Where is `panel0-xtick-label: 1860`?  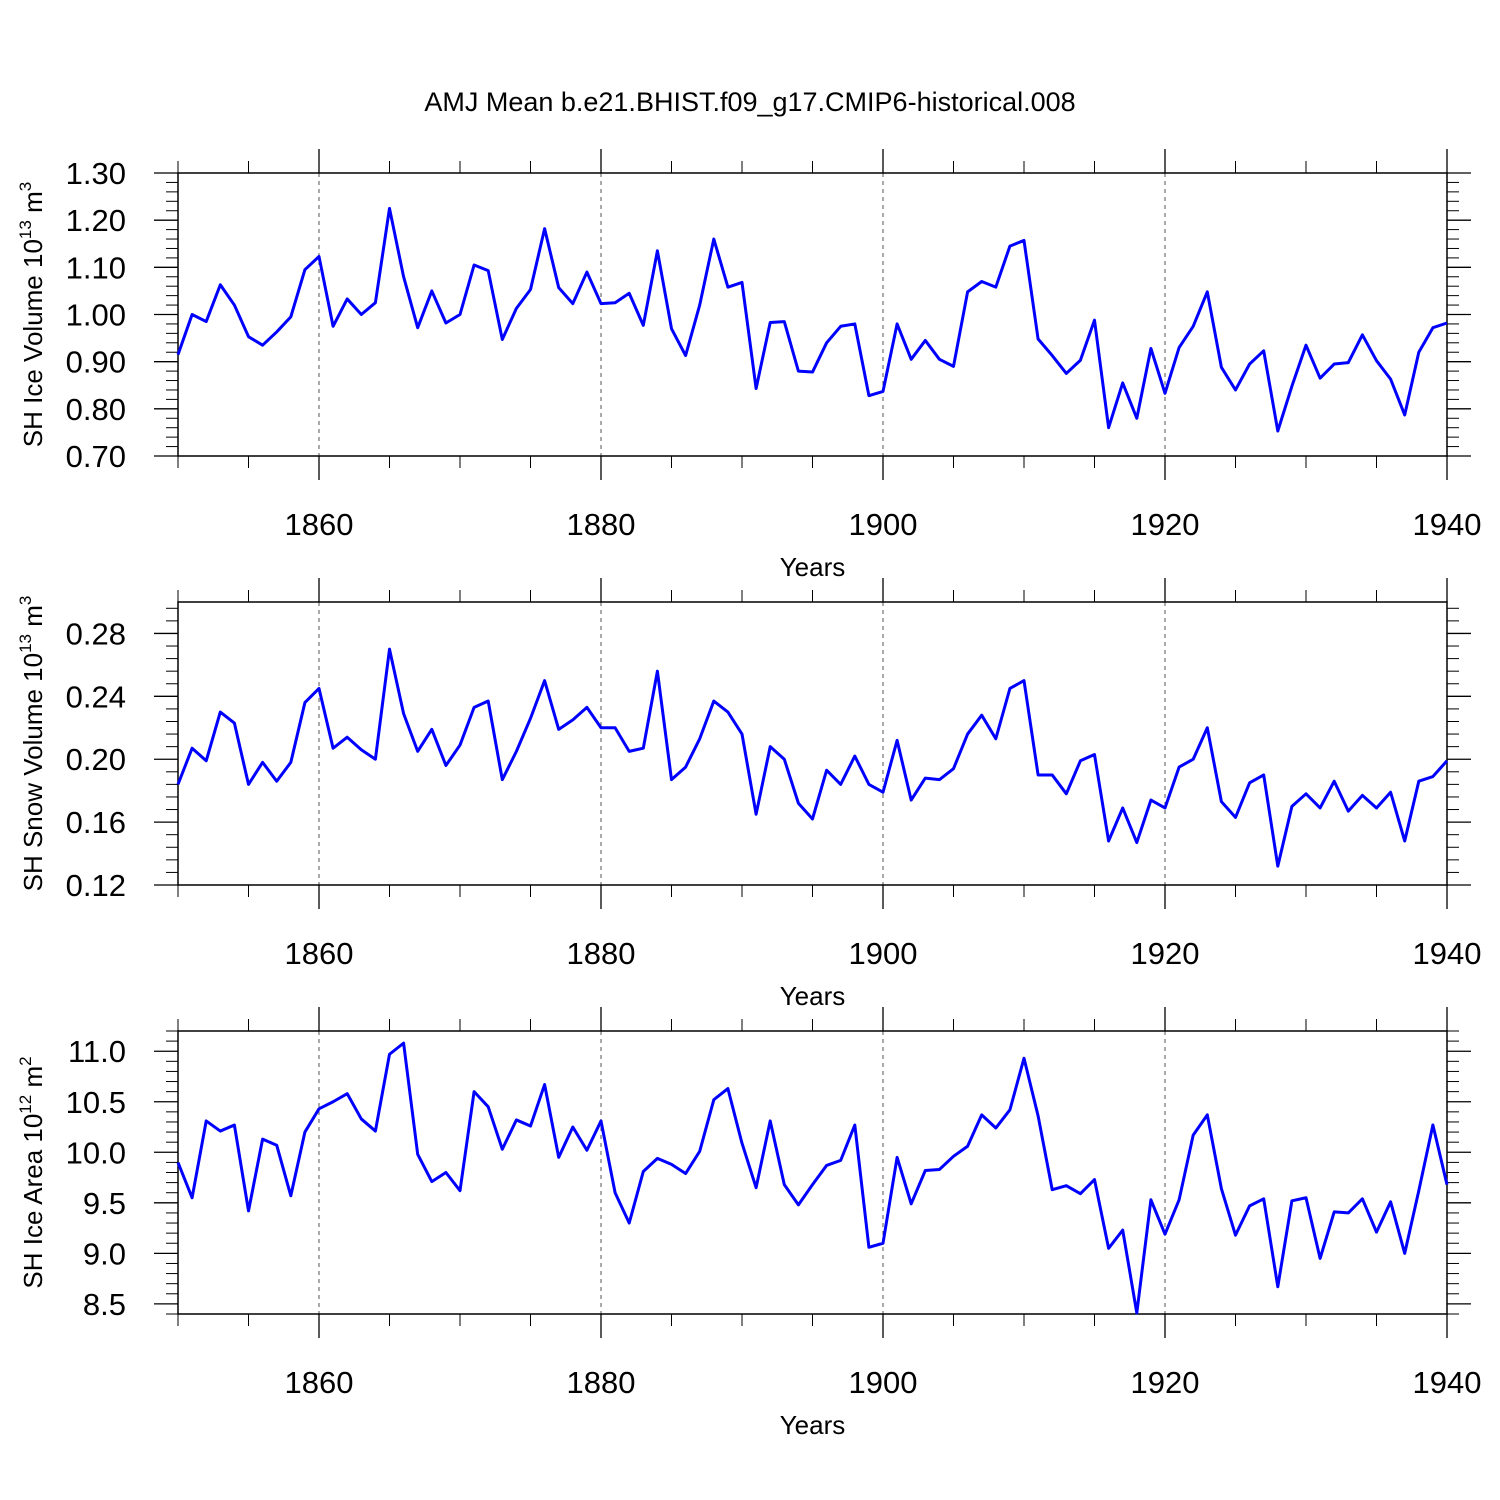 panel0-xtick-label: 1860 is located at coordinates (319, 524).